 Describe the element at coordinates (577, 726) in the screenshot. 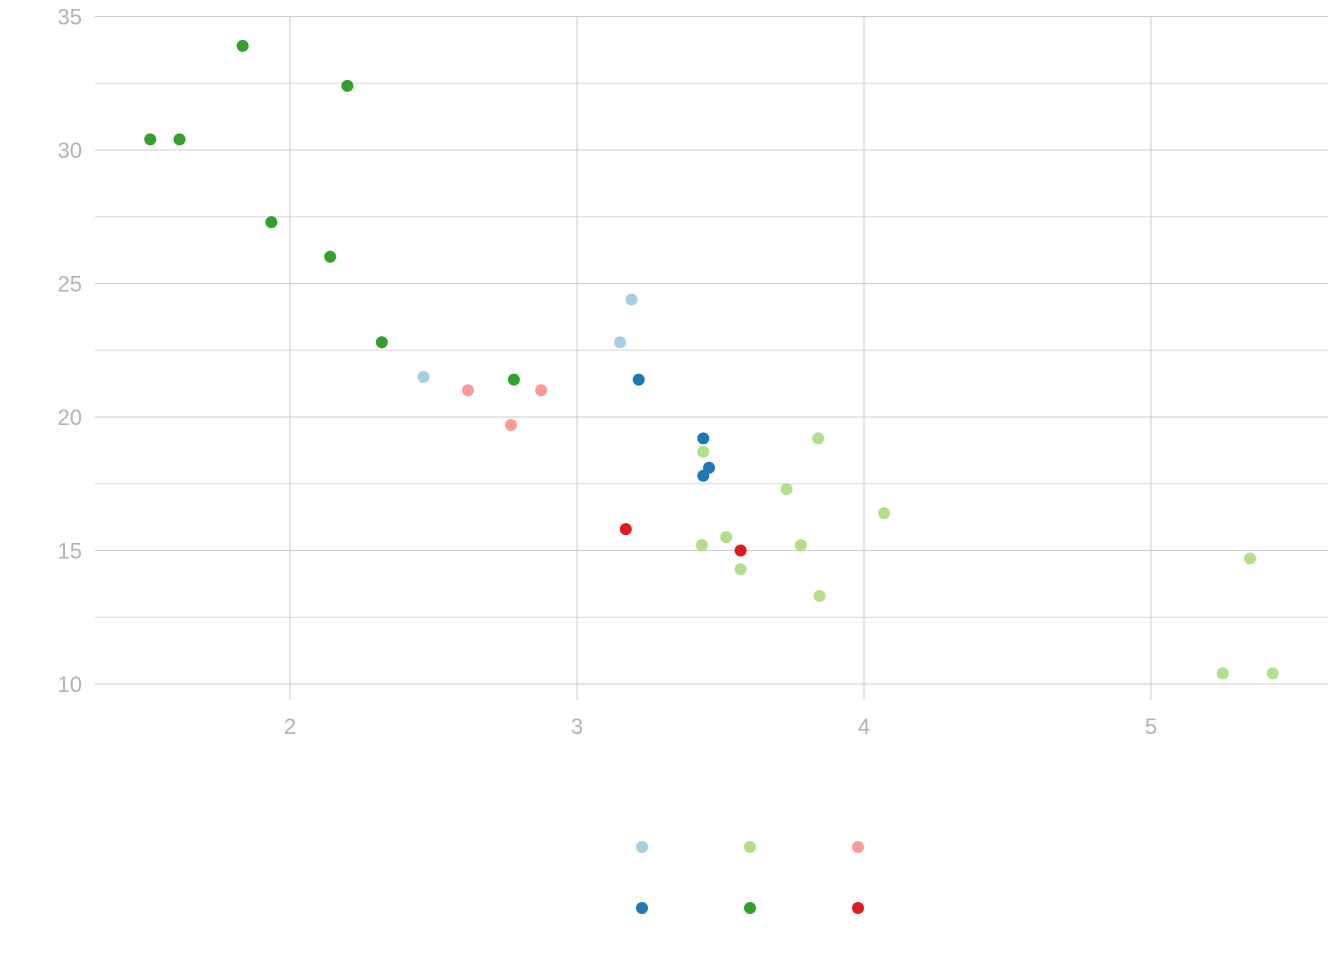

I see `x-tick-label: 3` at that location.